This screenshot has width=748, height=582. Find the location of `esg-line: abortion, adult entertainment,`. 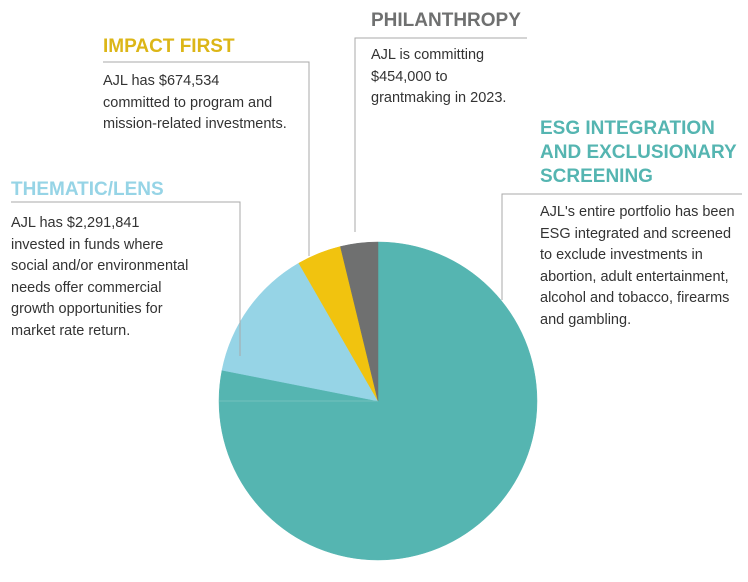

esg-line: abortion, adult entertainment, is located at coordinates (634, 276).